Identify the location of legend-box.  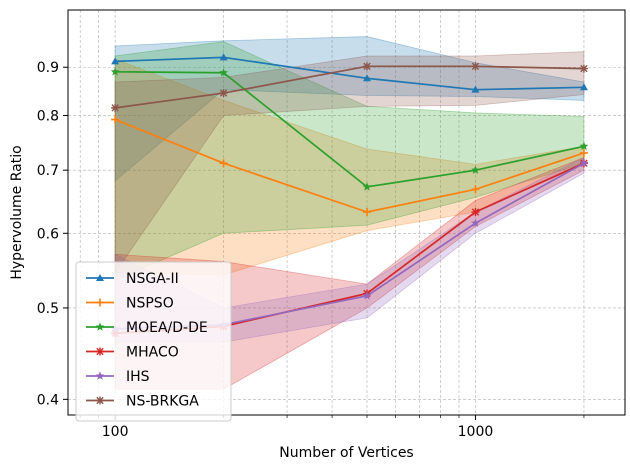
(153, 341).